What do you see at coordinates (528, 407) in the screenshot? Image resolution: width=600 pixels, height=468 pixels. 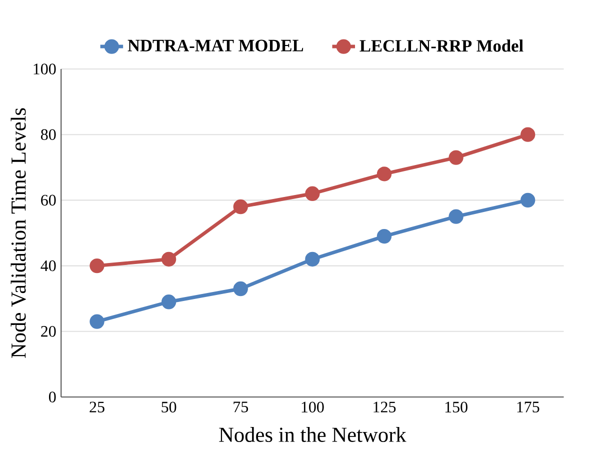 I see `x-tick-label: 175` at bounding box center [528, 407].